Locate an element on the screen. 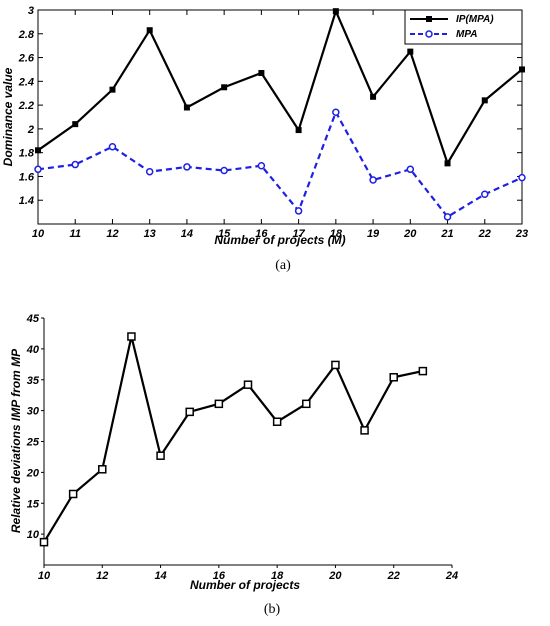 The height and width of the screenshot is (626, 550). y-tick-label: 10 is located at coordinates (33, 535).